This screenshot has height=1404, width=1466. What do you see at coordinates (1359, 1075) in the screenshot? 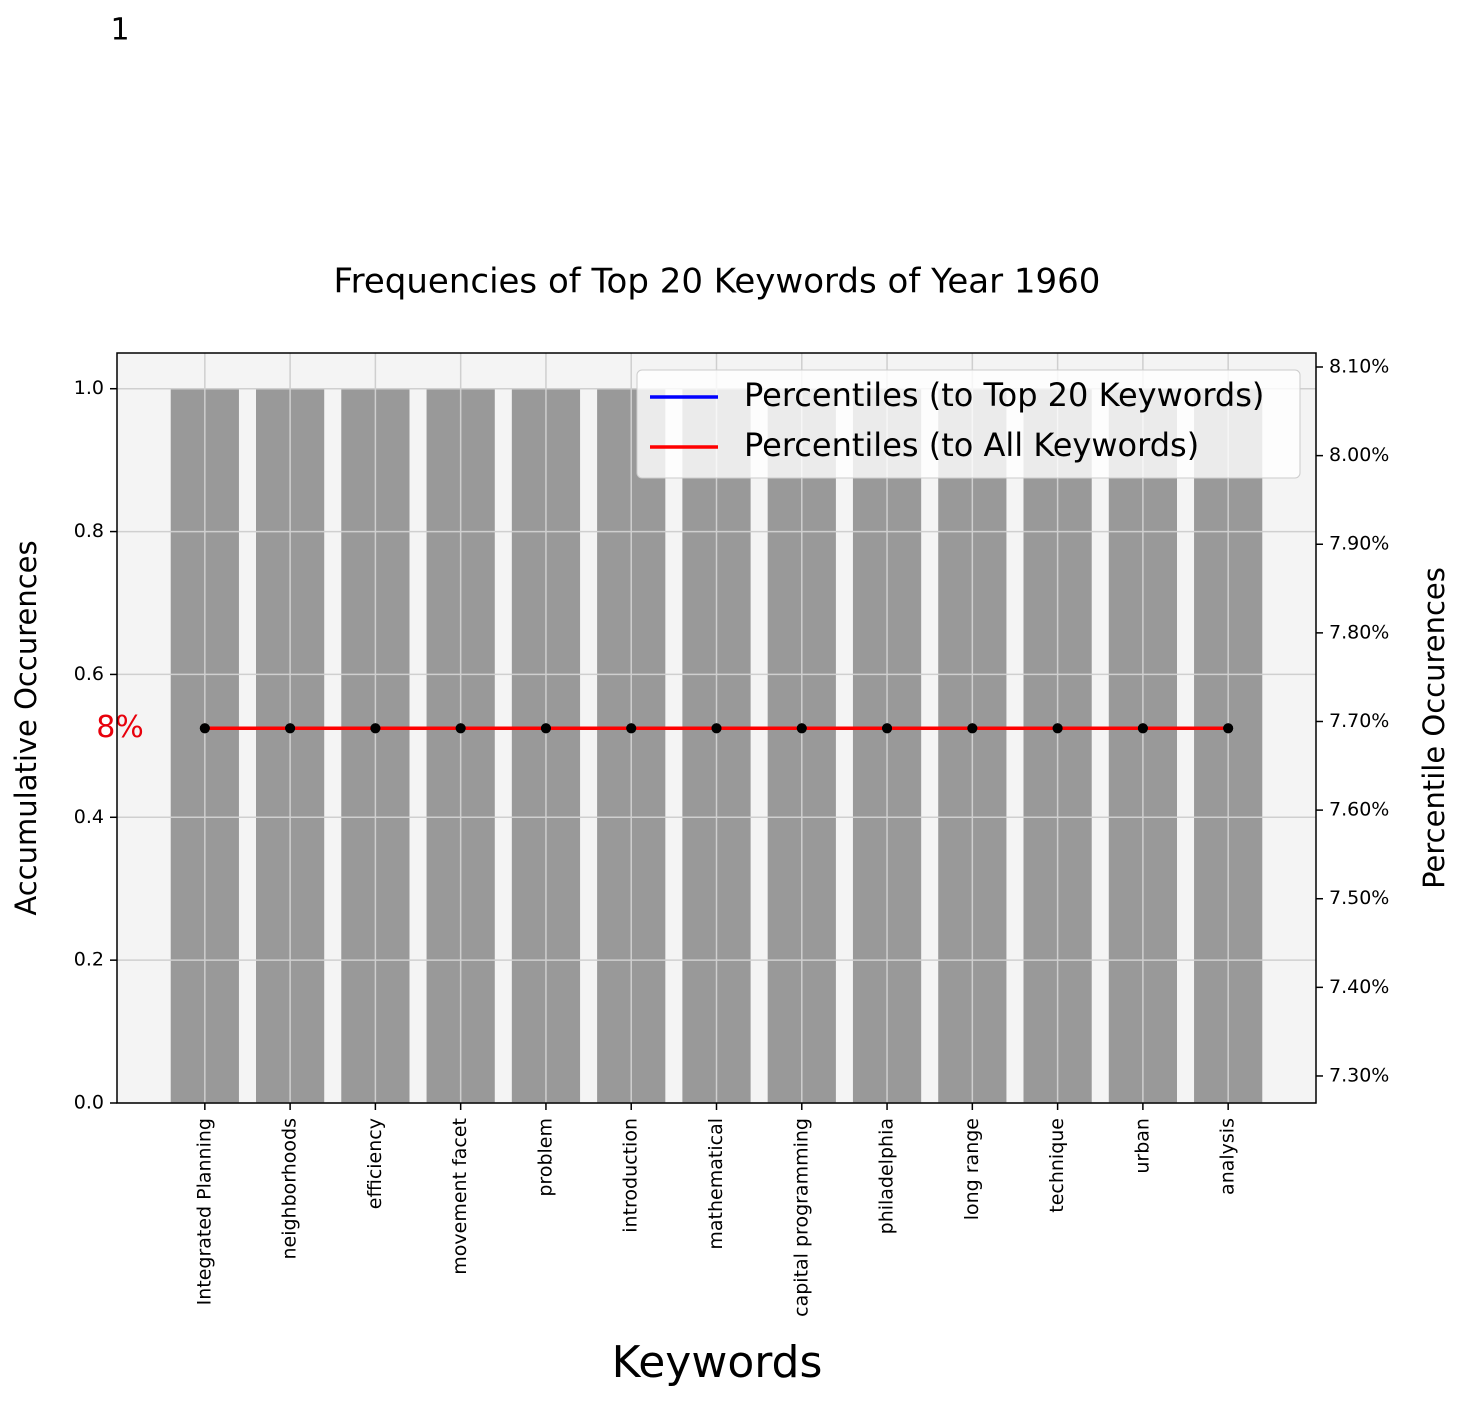
I see `y2-tick-label: 7.30%` at bounding box center [1359, 1075].